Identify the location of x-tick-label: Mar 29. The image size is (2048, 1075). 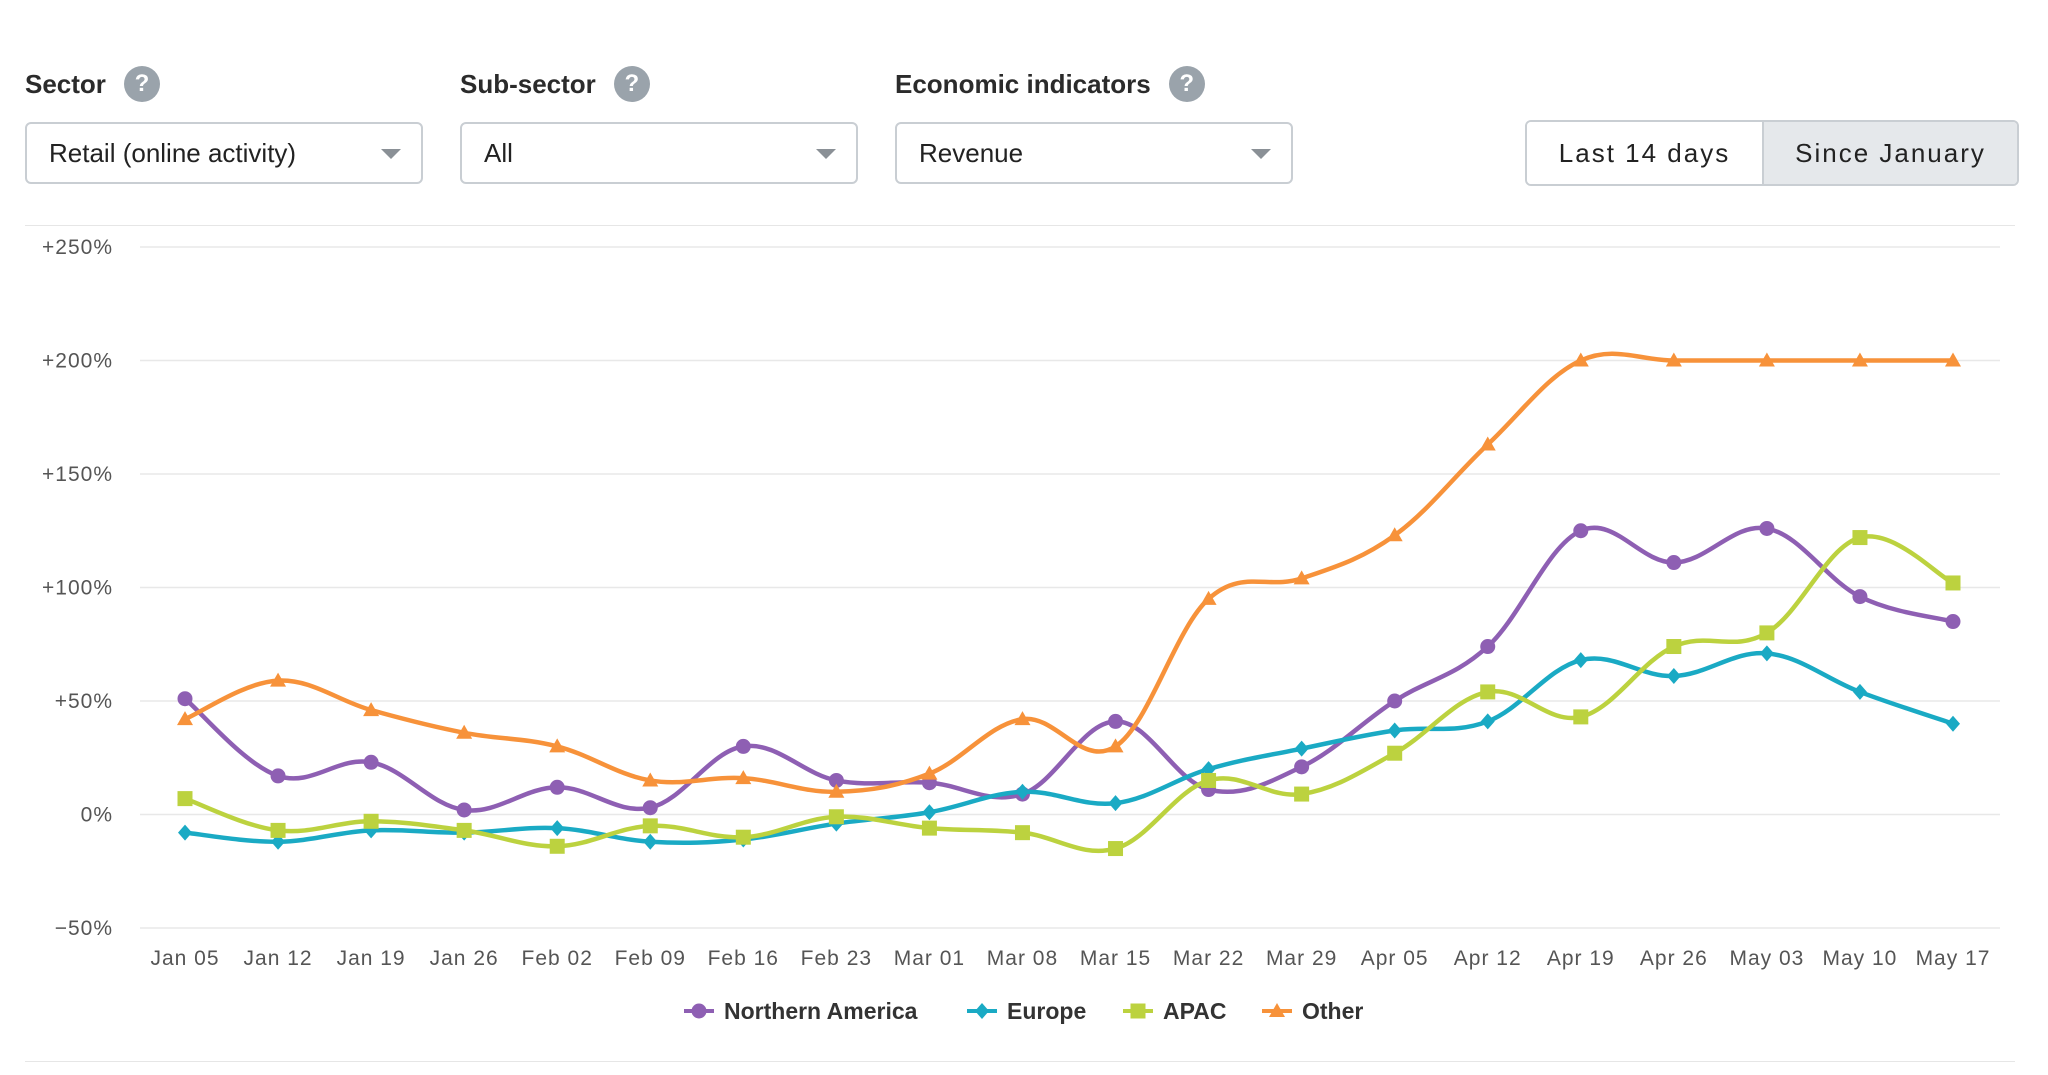
(1301, 958).